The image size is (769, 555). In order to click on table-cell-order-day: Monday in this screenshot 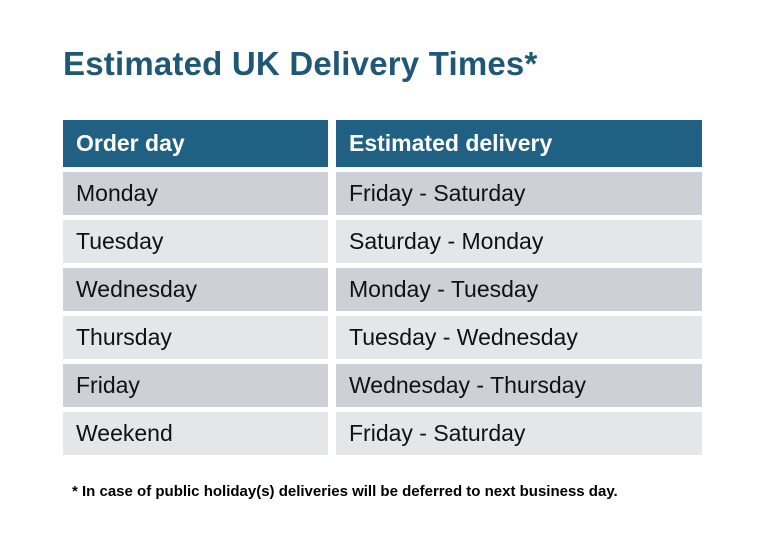, I will do `click(195, 193)`.